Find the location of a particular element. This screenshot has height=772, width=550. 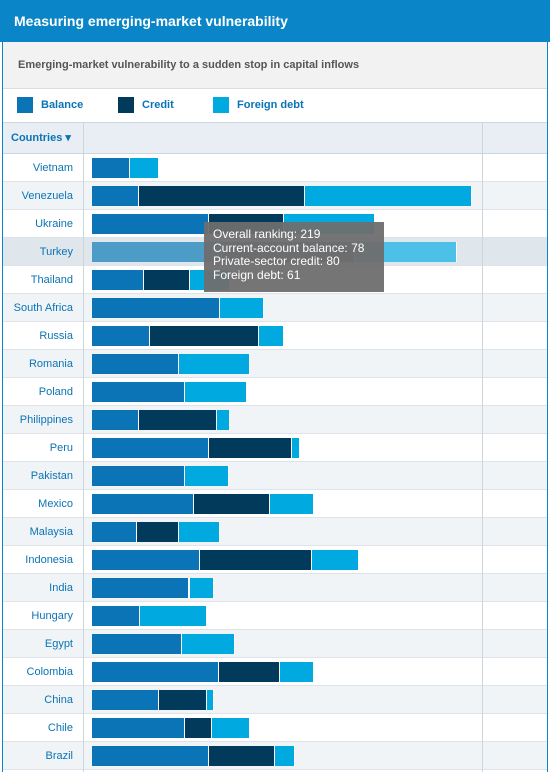

category-label: Indonesia is located at coordinates (49, 560).